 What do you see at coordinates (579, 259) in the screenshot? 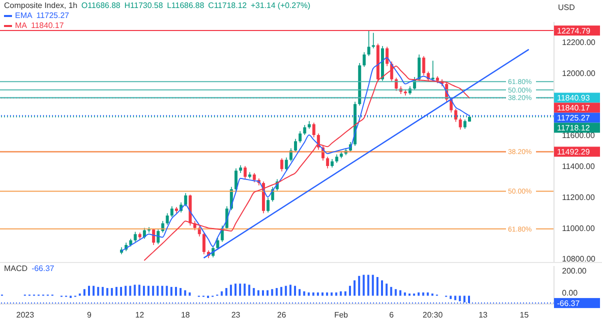
I see `y-tick-label: 10800.00` at bounding box center [579, 259].